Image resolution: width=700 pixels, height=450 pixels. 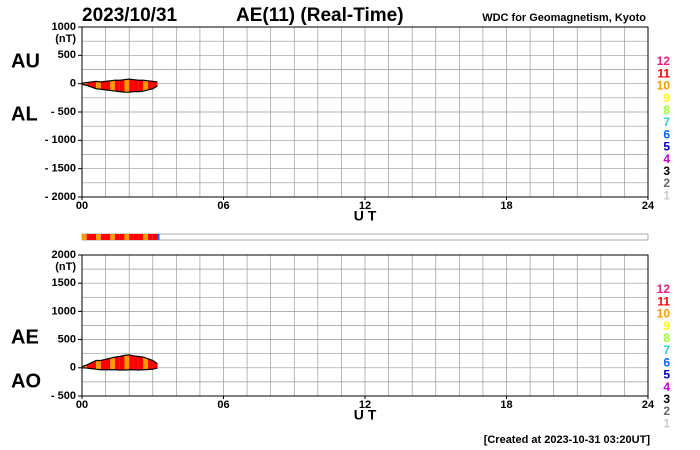 What do you see at coordinates (648, 405) in the screenshot?
I see `x-tick-label: 24` at bounding box center [648, 405].